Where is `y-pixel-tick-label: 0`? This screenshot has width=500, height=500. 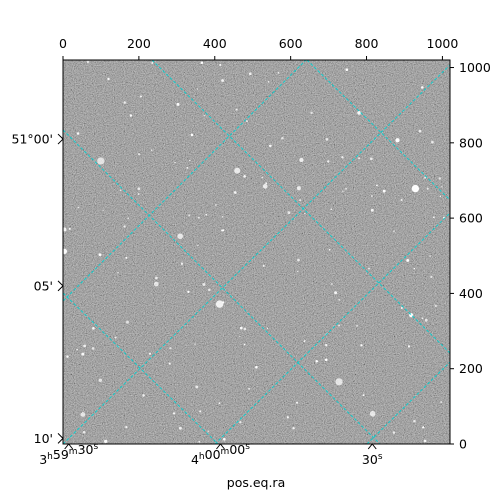
y-pixel-tick-label: 0 is located at coordinates (463, 444).